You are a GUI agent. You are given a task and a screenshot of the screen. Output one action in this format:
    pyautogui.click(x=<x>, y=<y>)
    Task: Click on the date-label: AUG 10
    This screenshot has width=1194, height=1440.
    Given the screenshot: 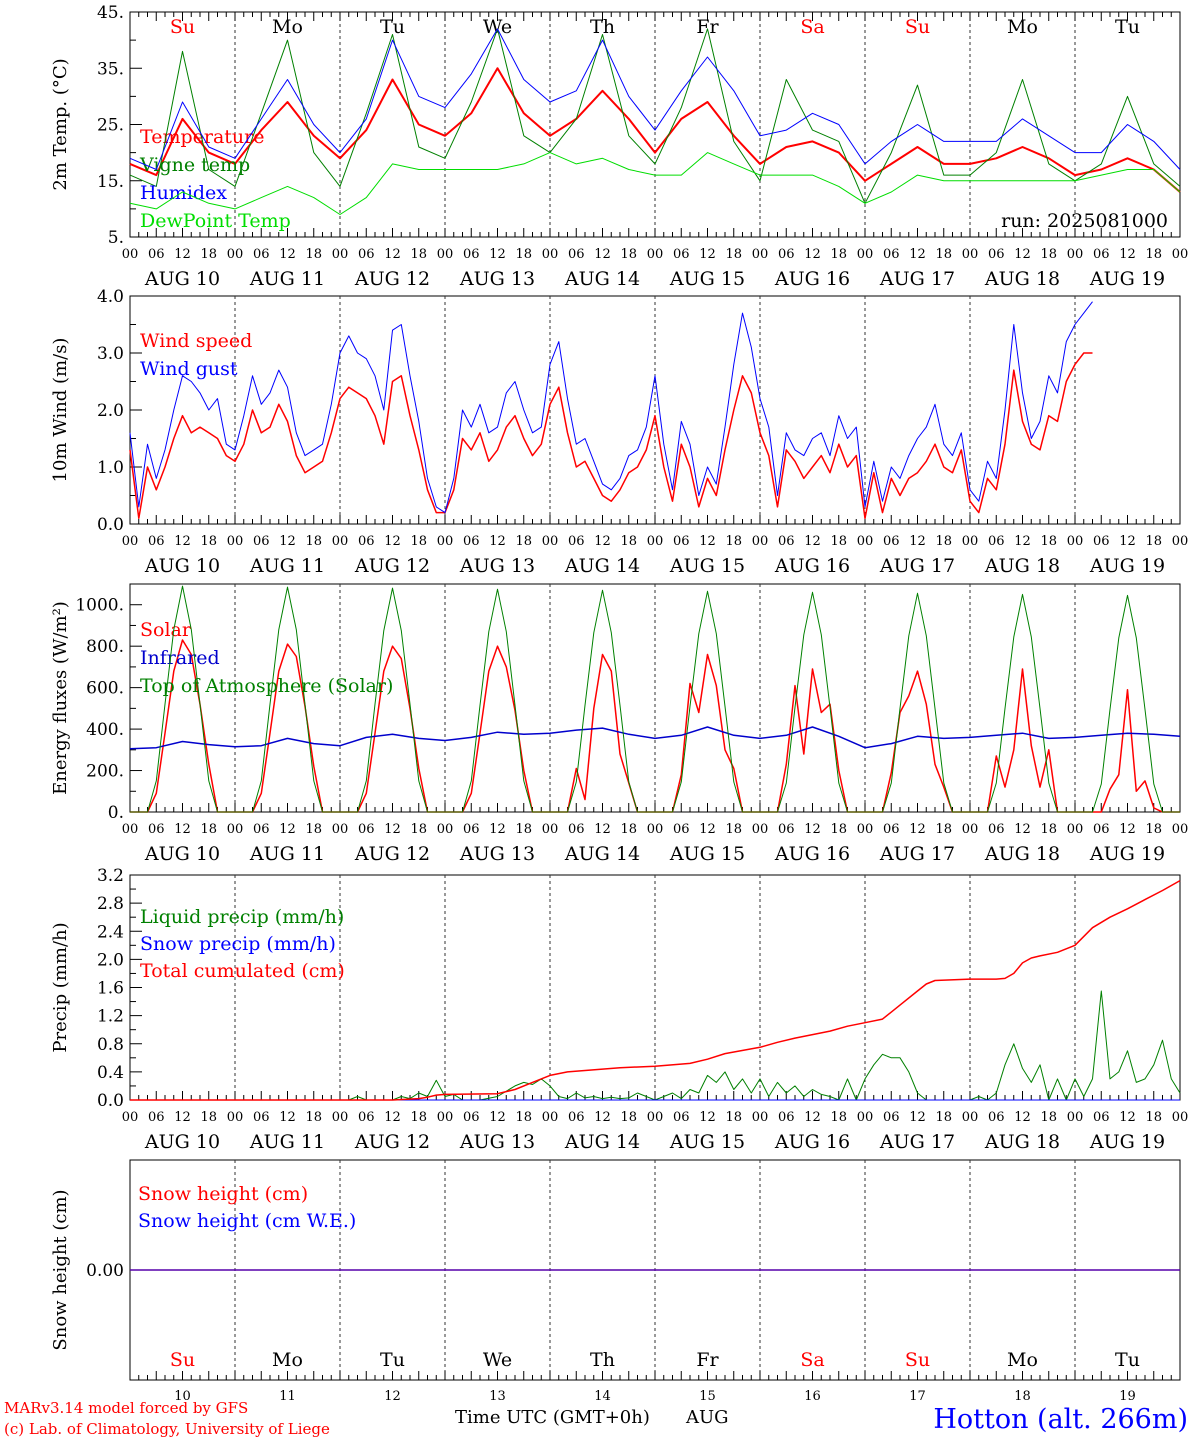 What is the action you would take?
    pyautogui.click(x=182, y=854)
    